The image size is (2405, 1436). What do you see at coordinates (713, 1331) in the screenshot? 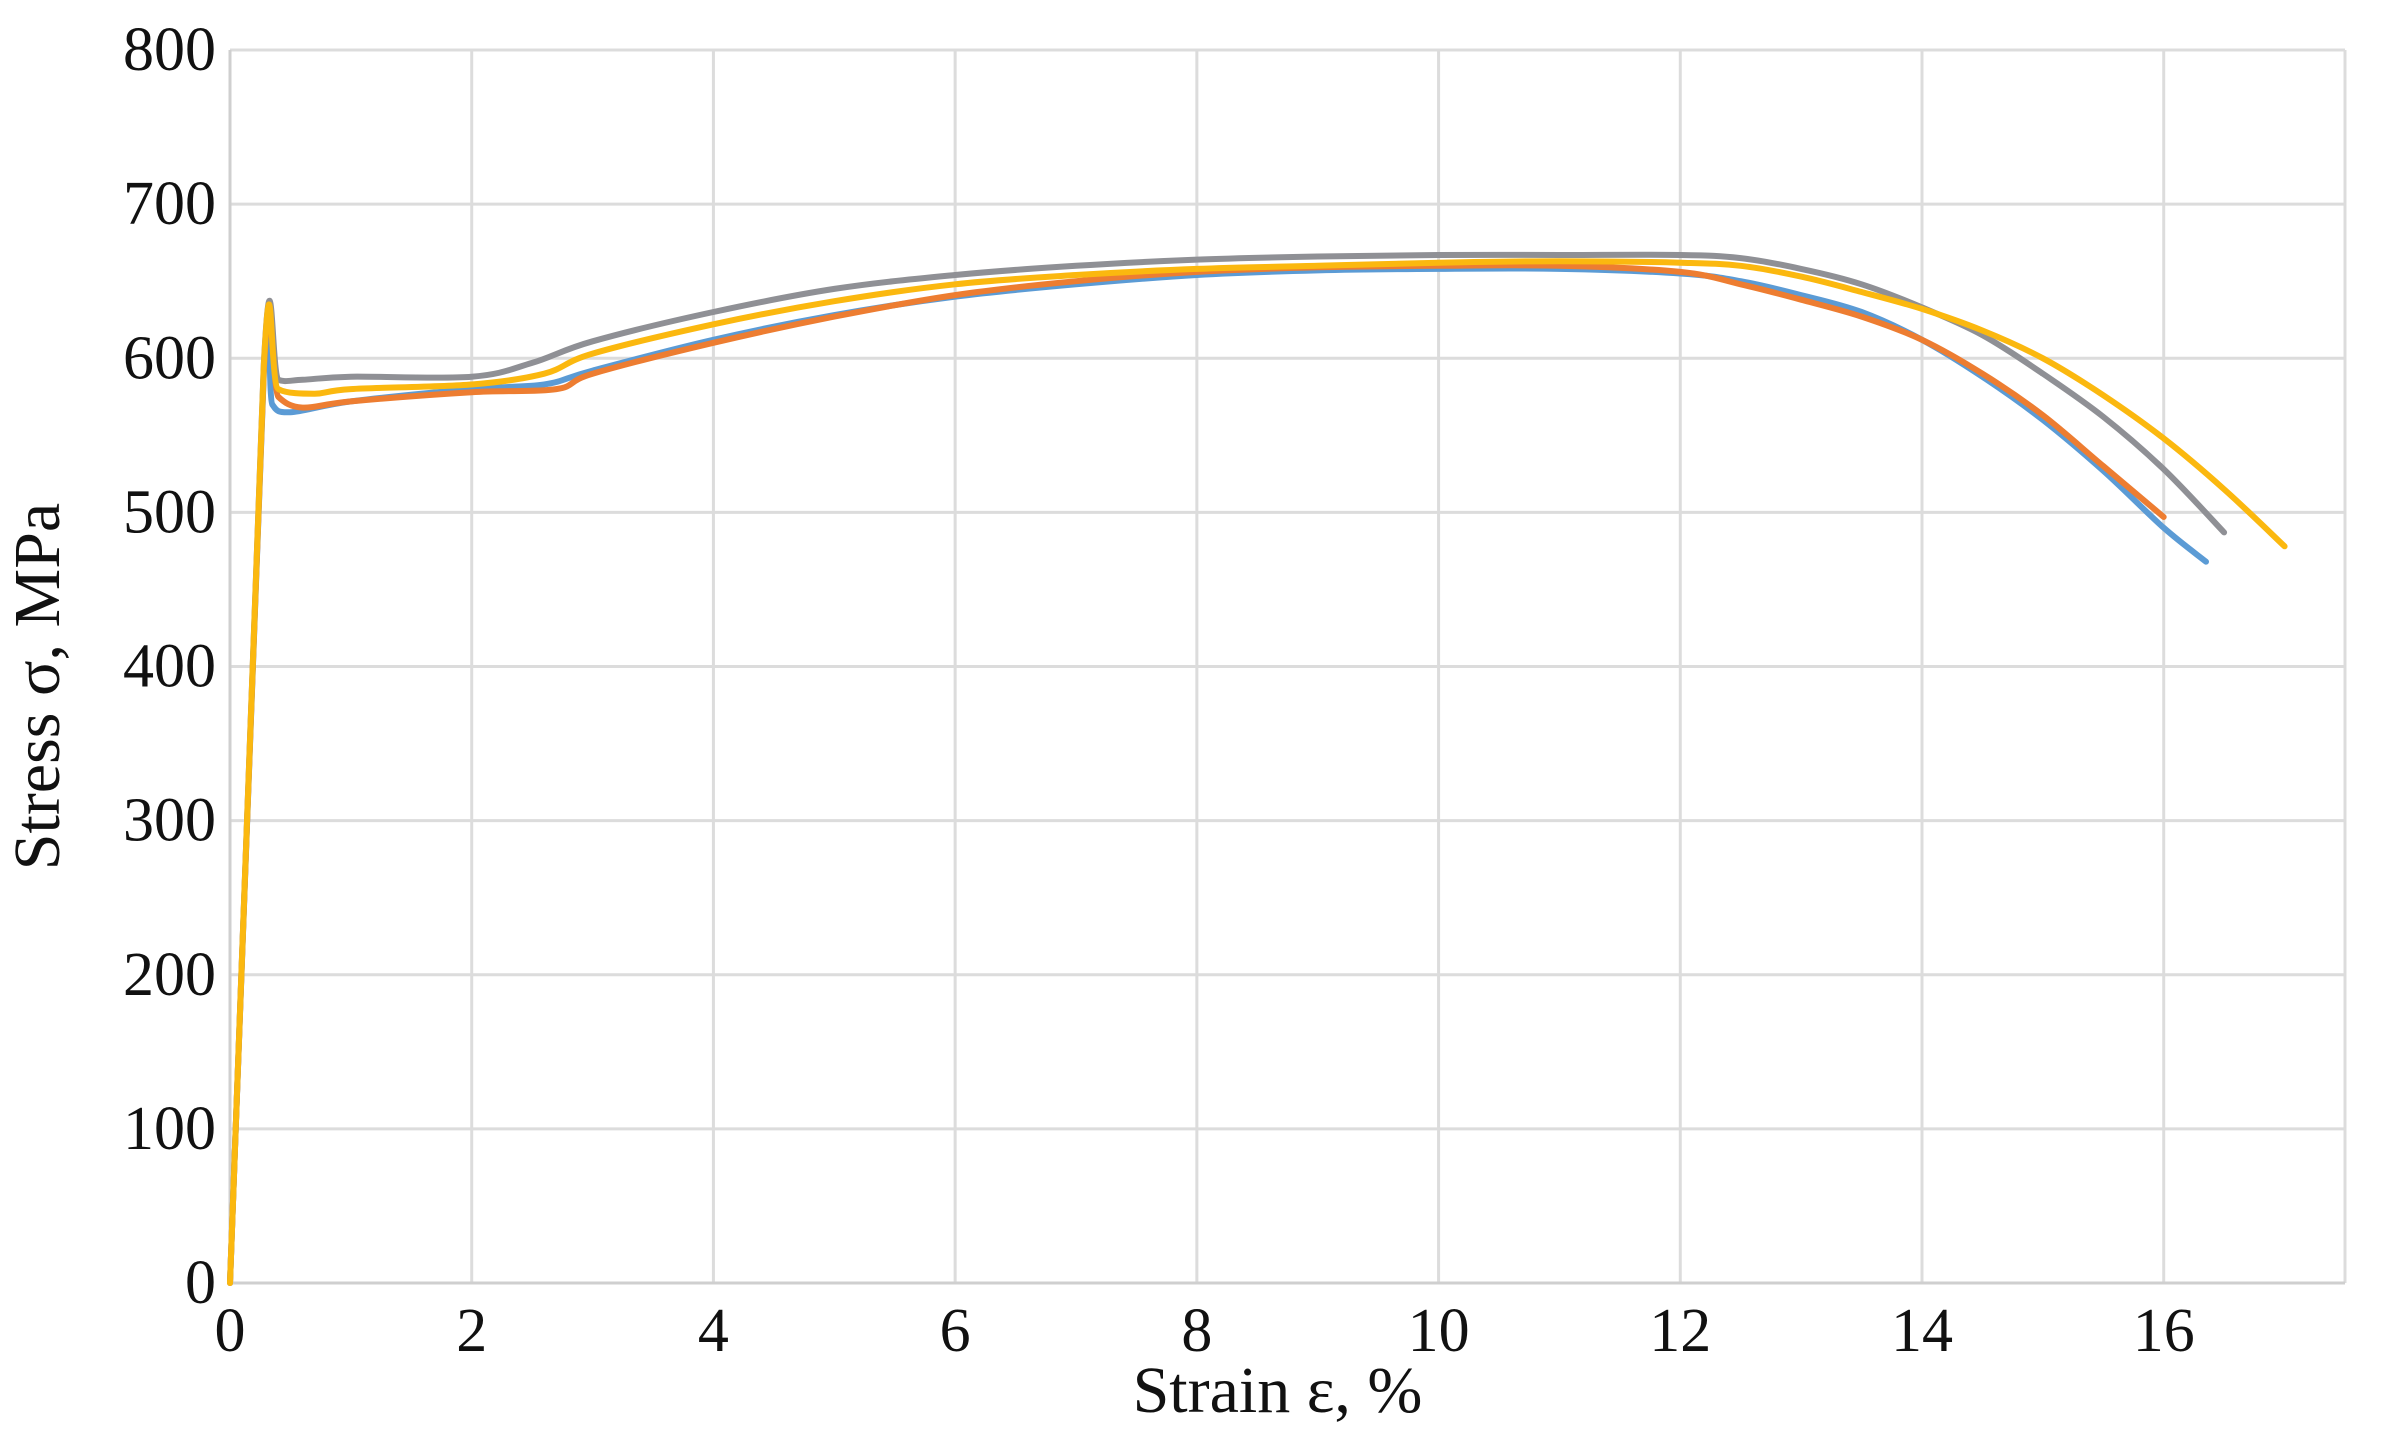
I see `x-tick-label: 4` at bounding box center [713, 1331].